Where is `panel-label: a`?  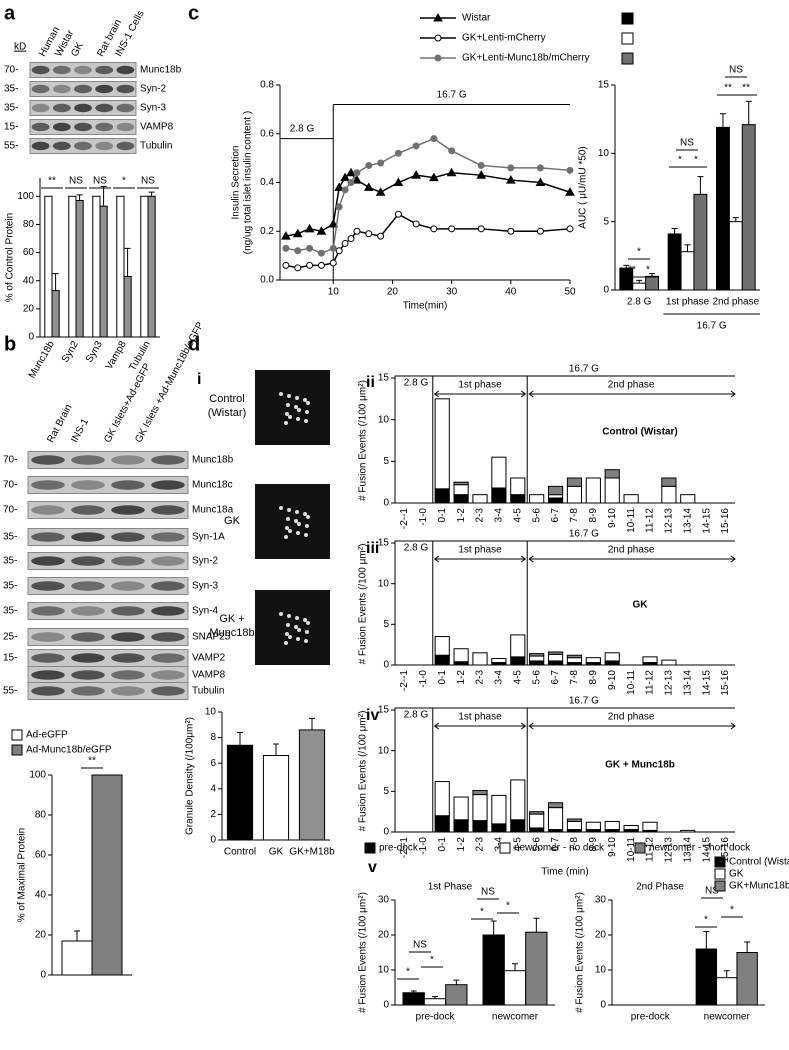
panel-label: a is located at coordinates (10, 13).